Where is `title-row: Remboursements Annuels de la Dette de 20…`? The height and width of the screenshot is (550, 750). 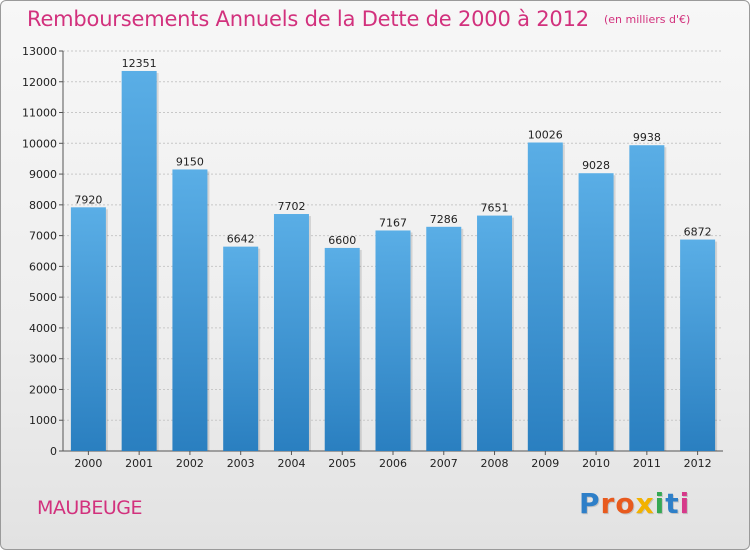 title-row: Remboursements Annuels de la Dette de 20… is located at coordinates (358, 19).